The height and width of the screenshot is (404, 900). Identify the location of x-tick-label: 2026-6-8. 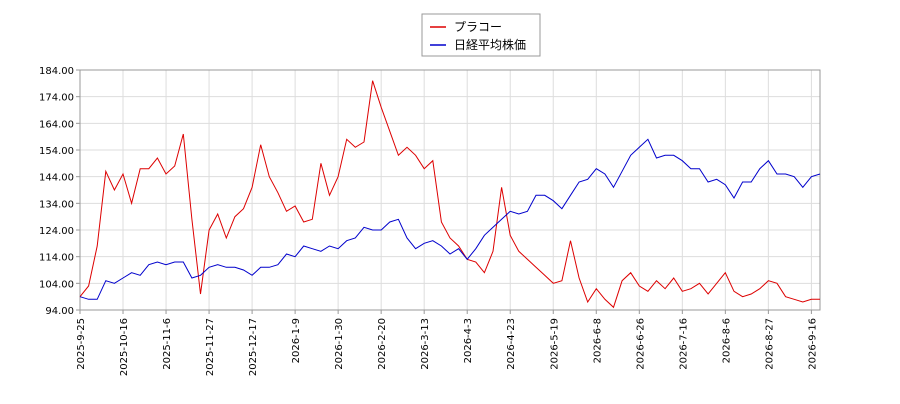
(597, 340).